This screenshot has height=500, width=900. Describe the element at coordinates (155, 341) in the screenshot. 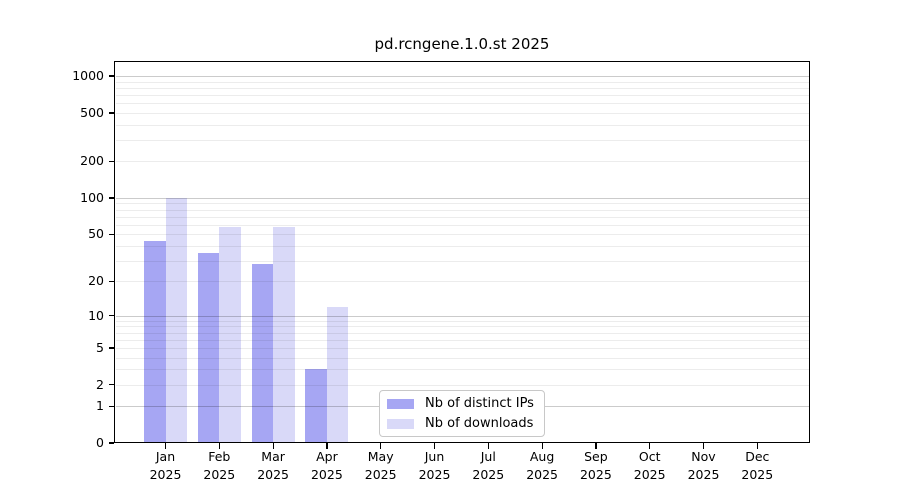

I see `bar-nb-of-distinct-ips-jan` at that location.